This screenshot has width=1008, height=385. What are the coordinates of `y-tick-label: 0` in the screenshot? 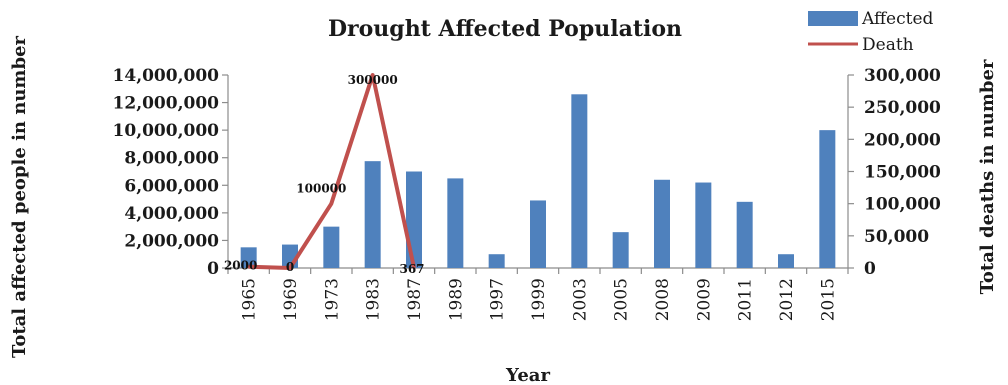 It's located at (213, 269).